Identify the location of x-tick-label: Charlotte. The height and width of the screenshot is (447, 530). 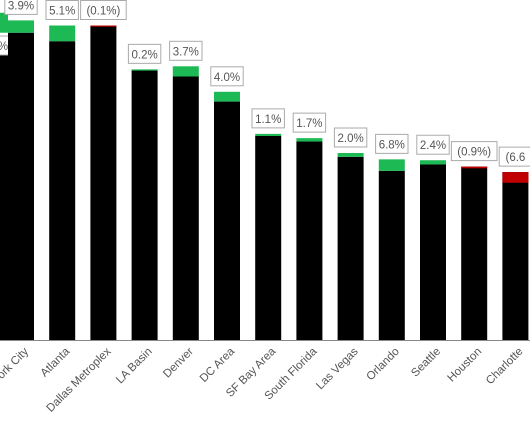
(504, 366).